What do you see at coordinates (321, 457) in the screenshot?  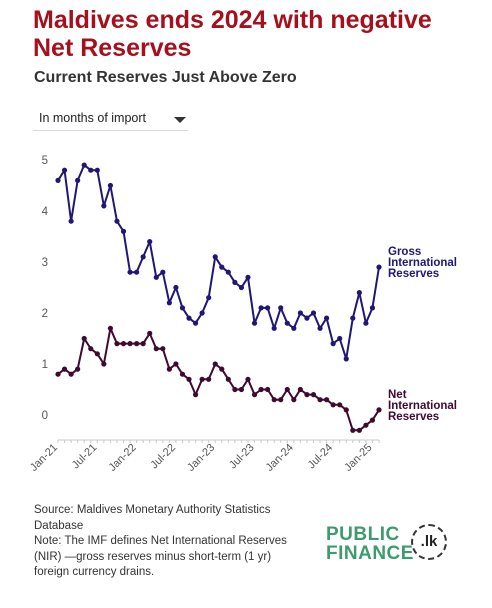 I see `x-tick-label: Jul-24` at bounding box center [321, 457].